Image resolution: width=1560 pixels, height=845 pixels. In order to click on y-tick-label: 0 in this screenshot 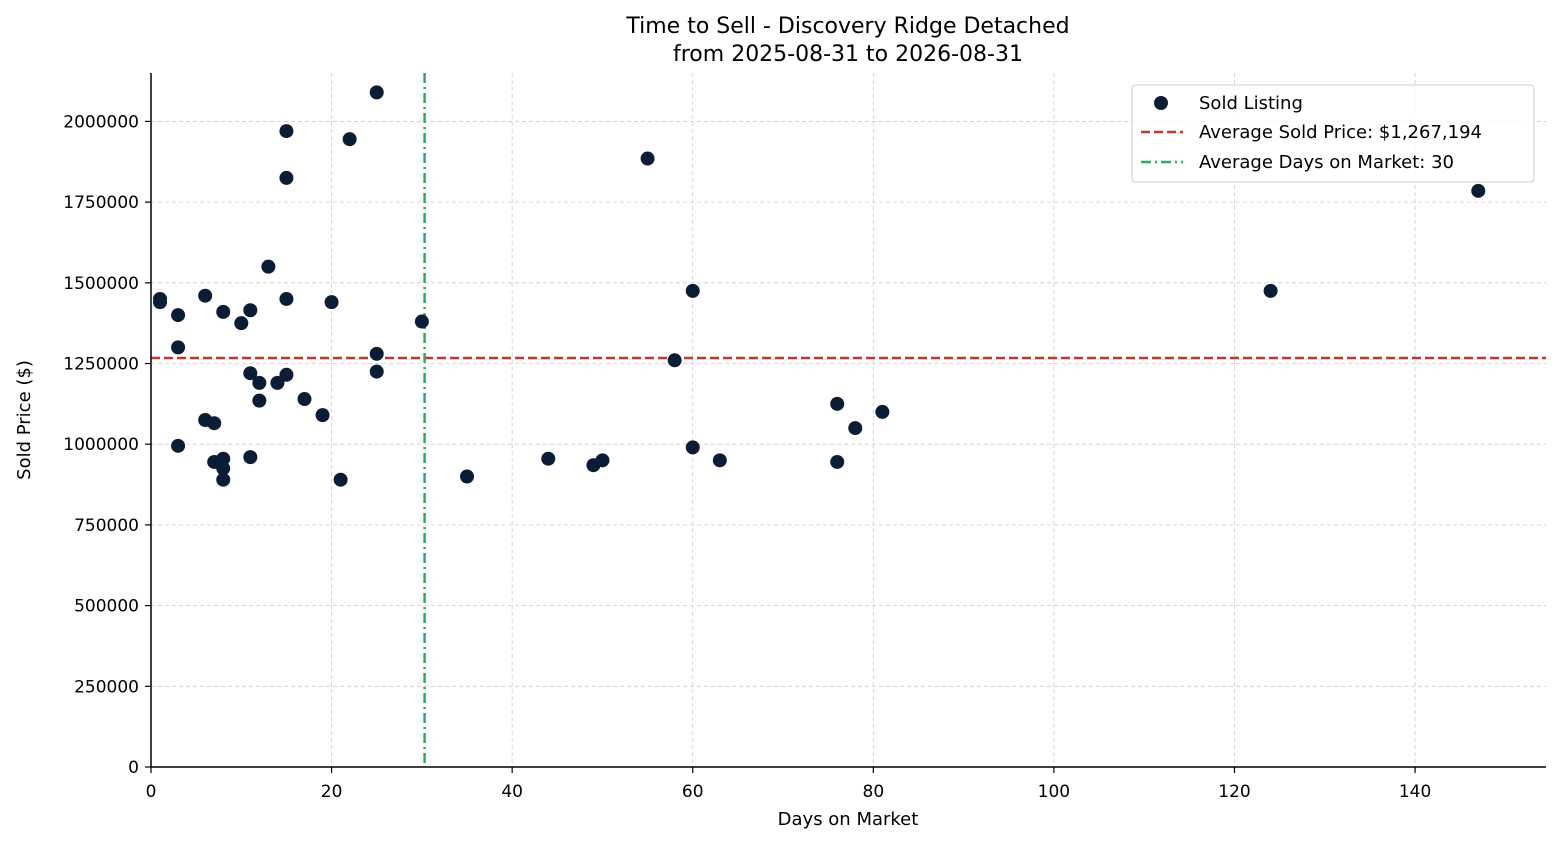, I will do `click(133, 768)`.